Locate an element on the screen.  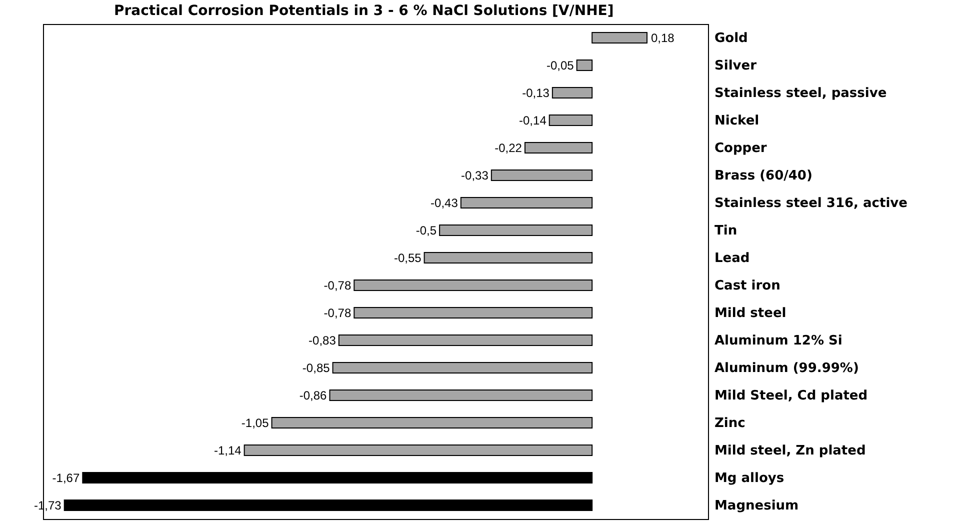
y-tick-label: Mg alloys is located at coordinates (749, 478).